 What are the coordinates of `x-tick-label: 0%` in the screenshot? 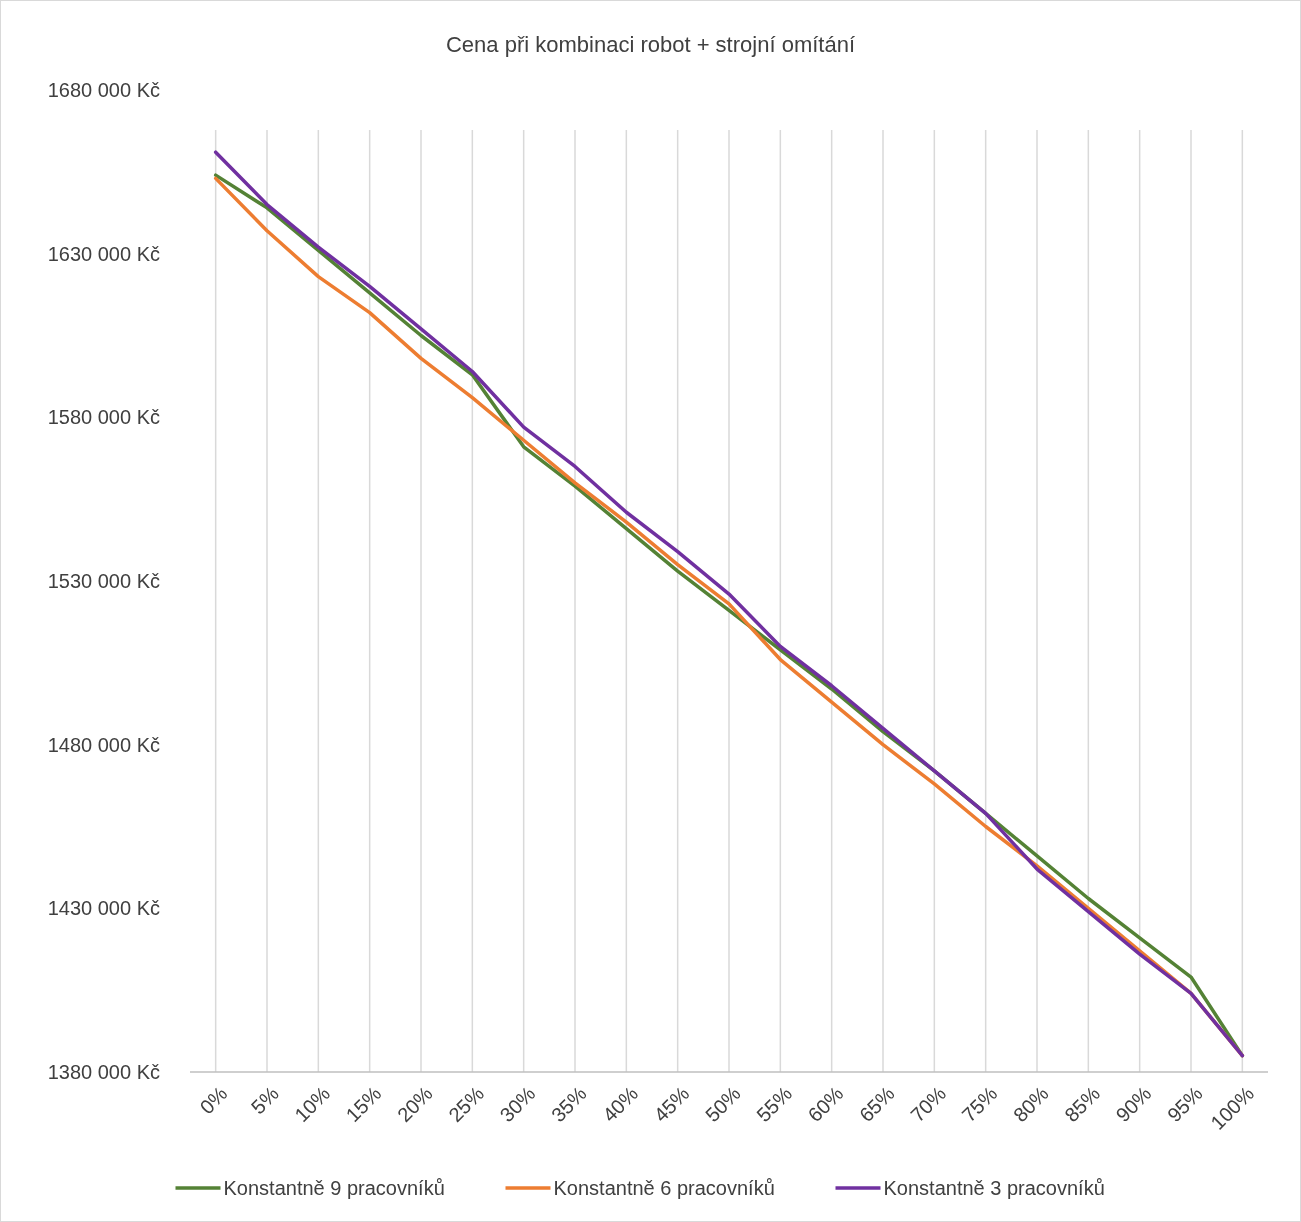 It's located at (213, 1100).